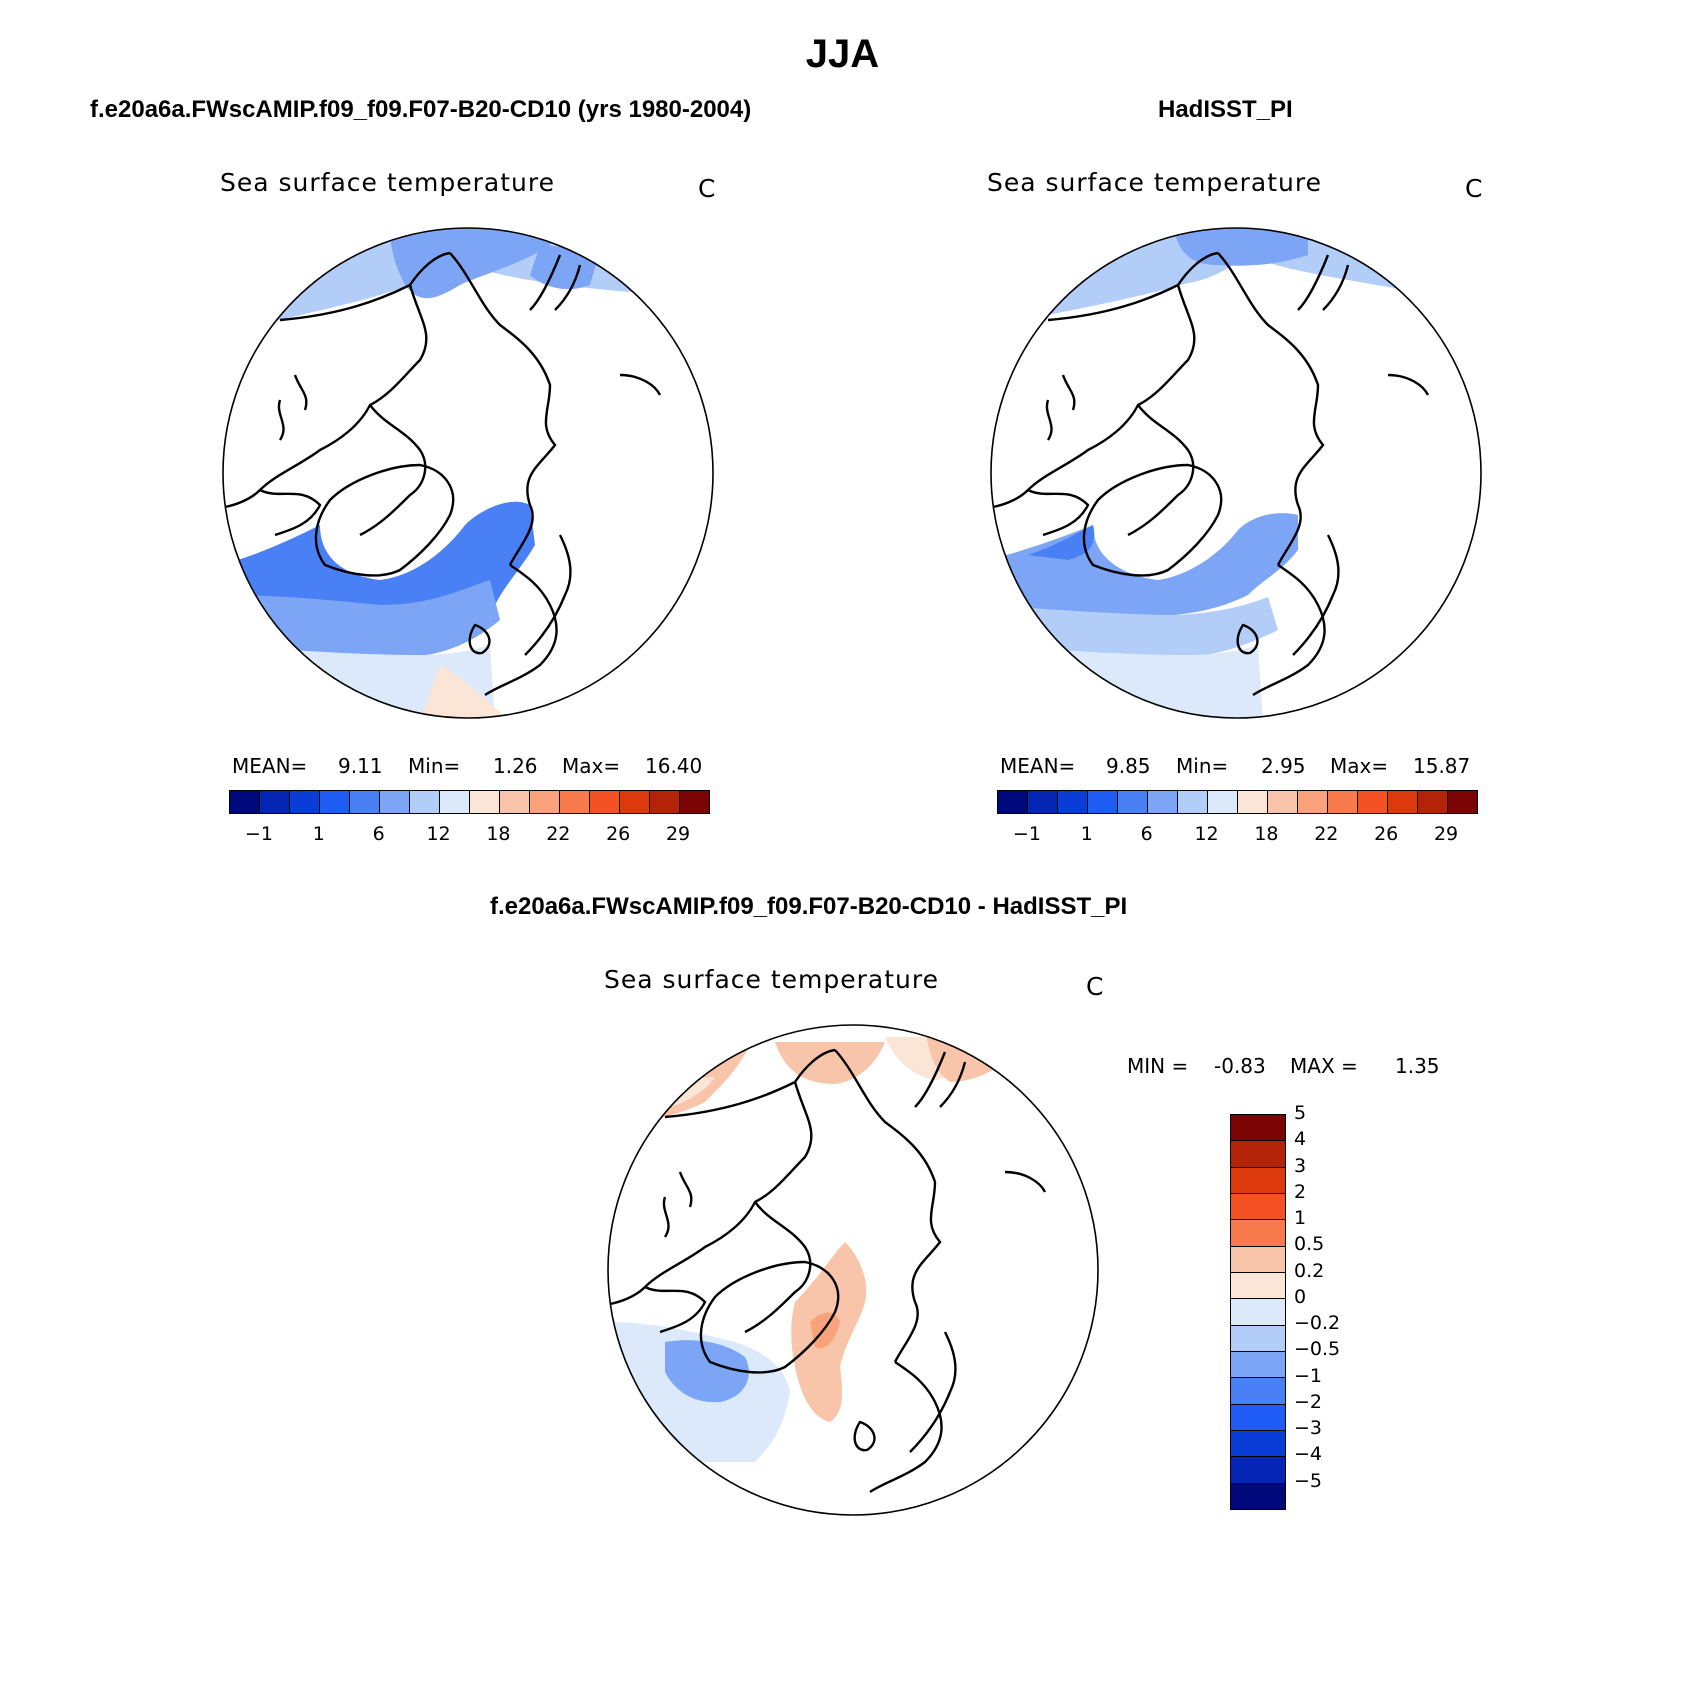 Image resolution: width=1685 pixels, height=1683 pixels. What do you see at coordinates (842, 54) in the screenshot?
I see `figure-title: JJA` at bounding box center [842, 54].